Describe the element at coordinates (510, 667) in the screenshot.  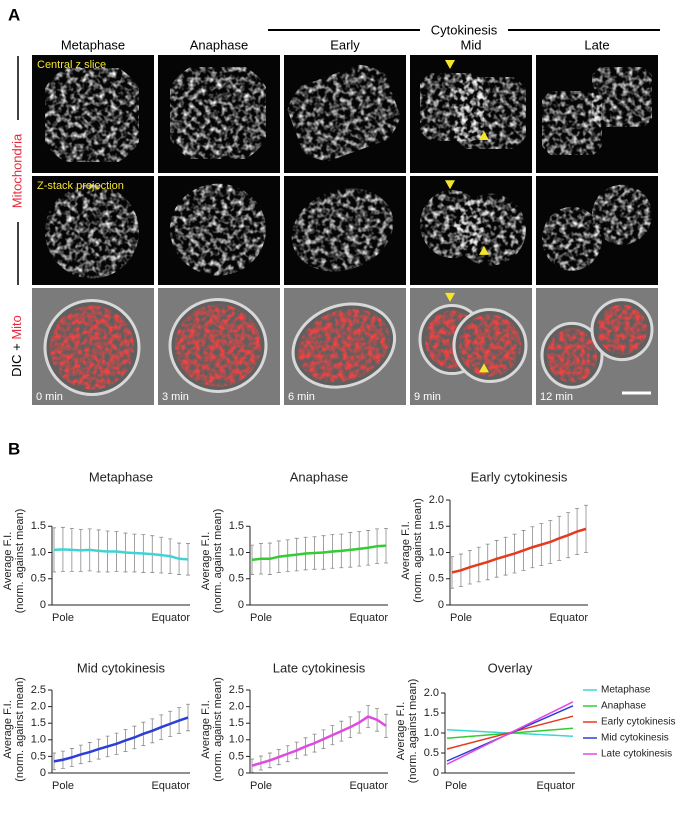
I see `chart-title: Overlay` at that location.